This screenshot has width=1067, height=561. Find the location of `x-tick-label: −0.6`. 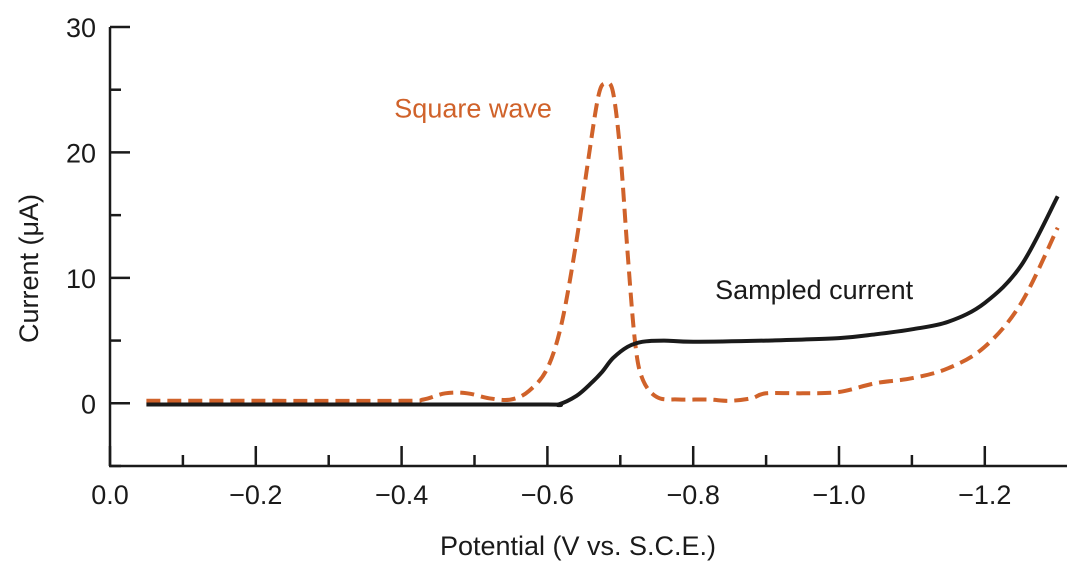

x-tick-label: −0.6 is located at coordinates (547, 495).